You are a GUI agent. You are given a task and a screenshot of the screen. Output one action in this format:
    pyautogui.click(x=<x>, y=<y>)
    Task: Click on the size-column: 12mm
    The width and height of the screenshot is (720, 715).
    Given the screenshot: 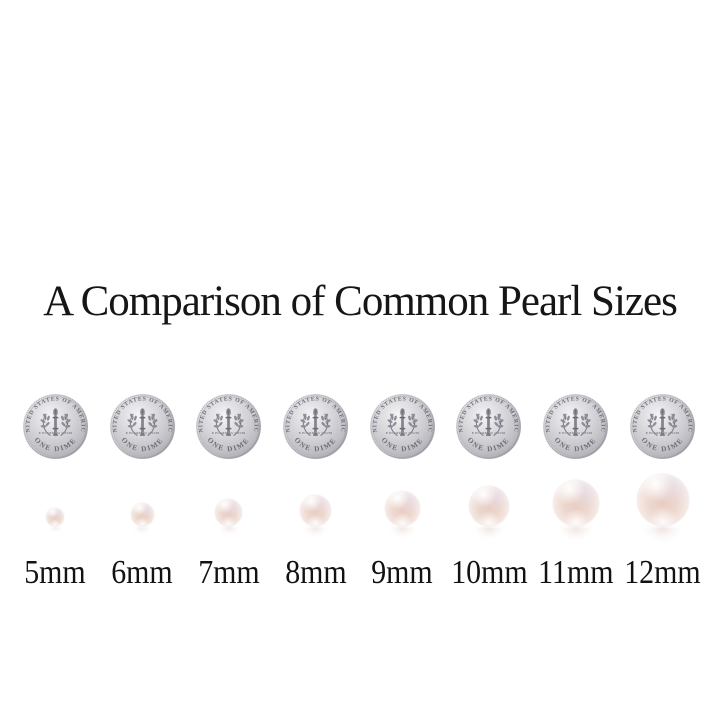 What is the action you would take?
    pyautogui.click(x=662, y=491)
    